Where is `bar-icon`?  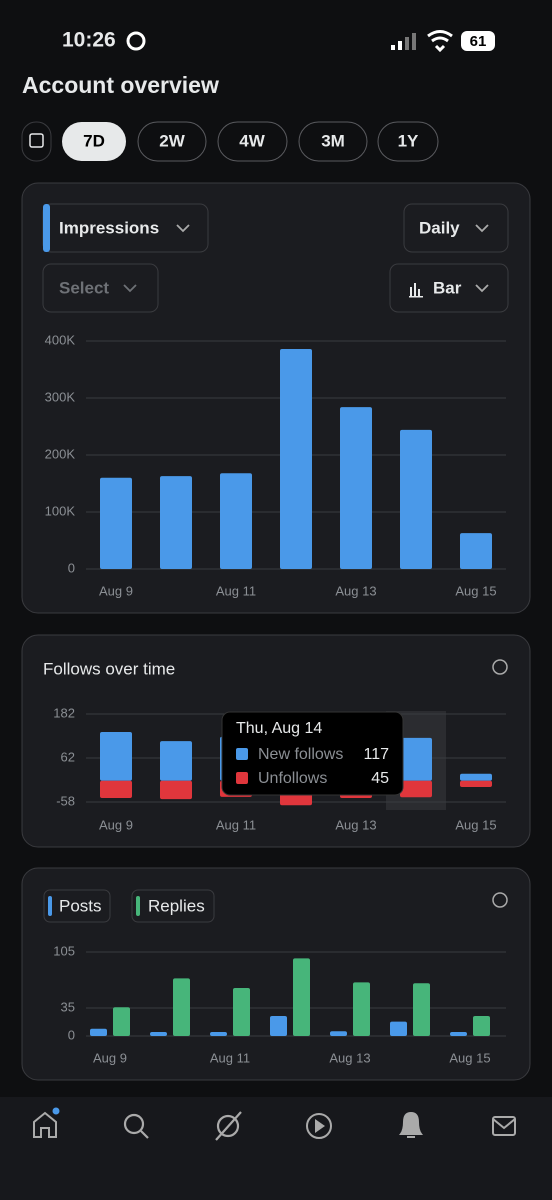 bar-icon is located at coordinates (416, 290).